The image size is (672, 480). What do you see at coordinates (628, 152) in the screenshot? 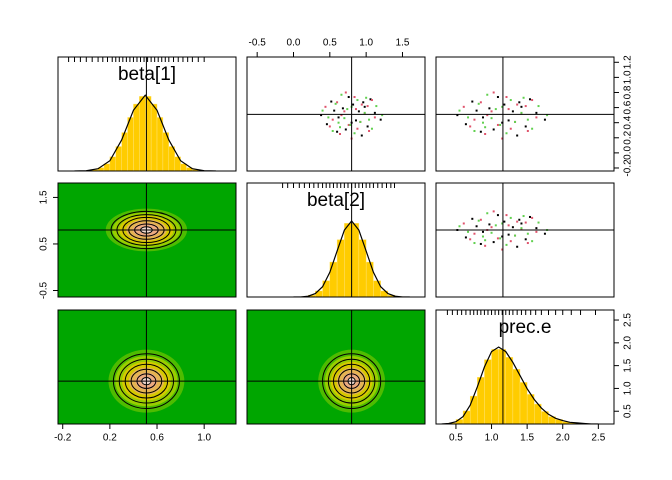
I see `y-tick-label: 0.0` at bounding box center [628, 152].